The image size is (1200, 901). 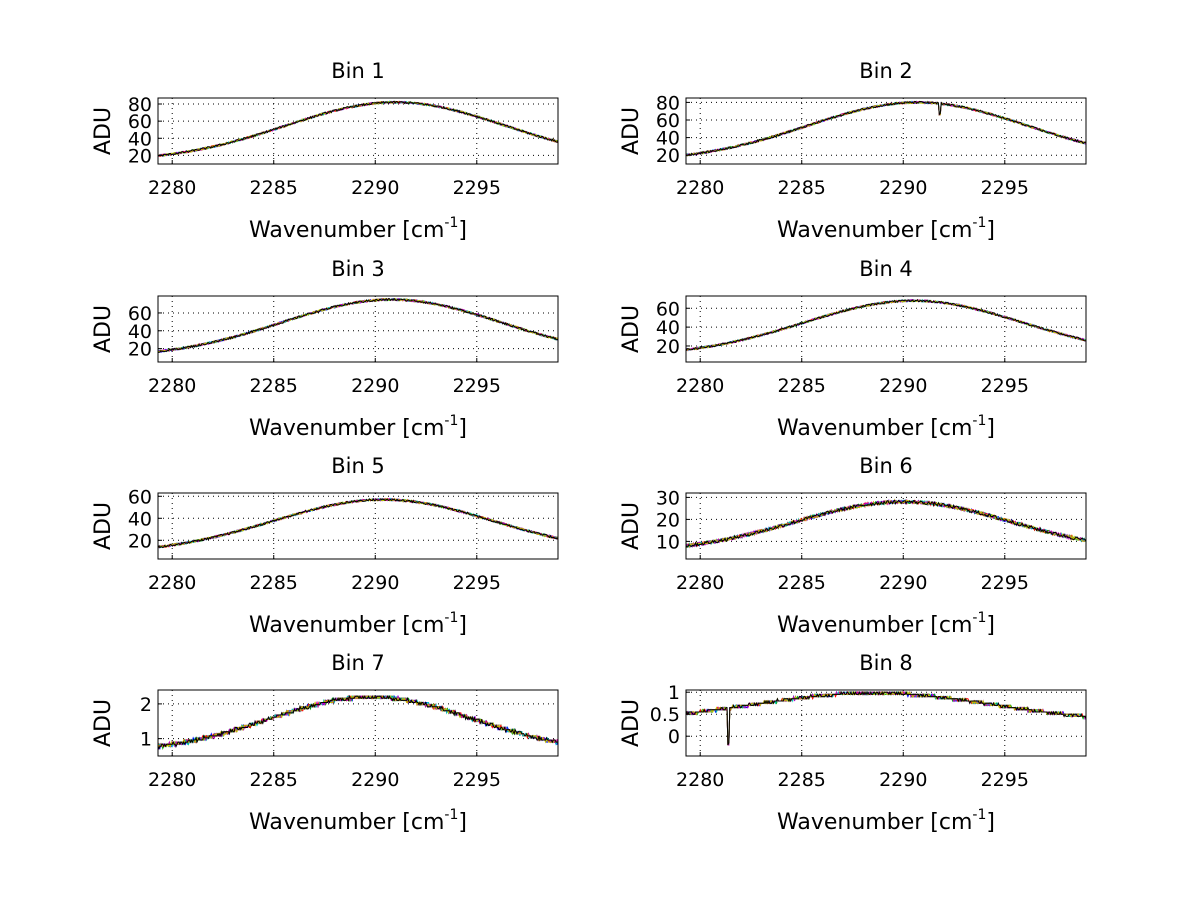 I want to click on subplot-title: Bin 8, so click(x=886, y=663).